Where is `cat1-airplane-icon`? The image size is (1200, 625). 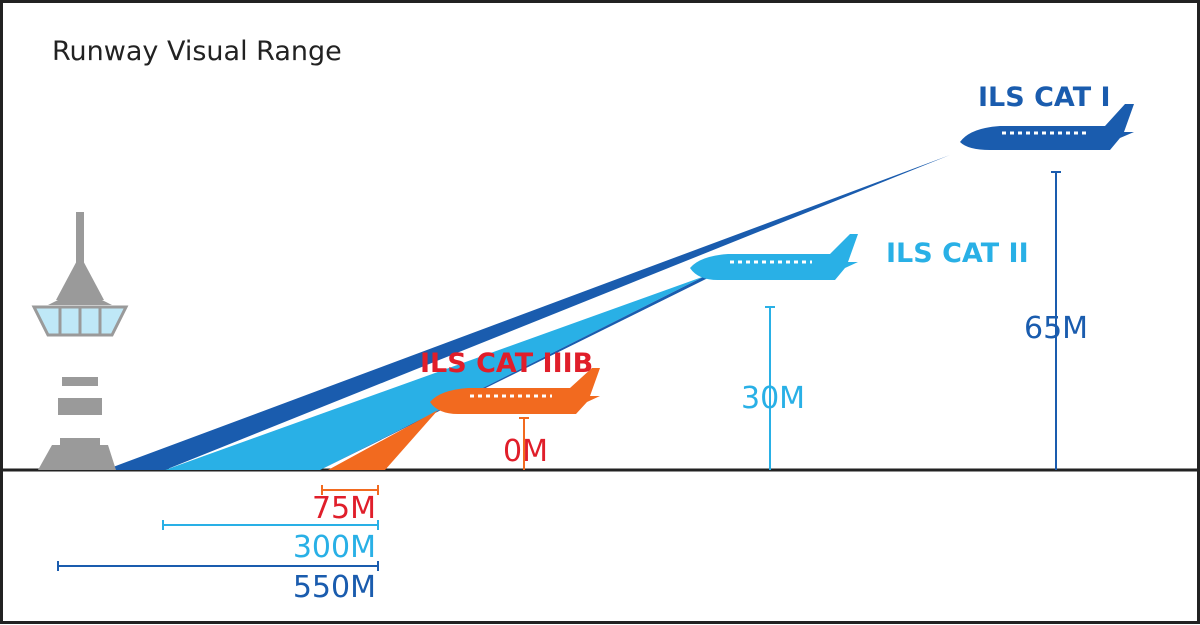
cat1-airplane-icon is located at coordinates (1047, 127).